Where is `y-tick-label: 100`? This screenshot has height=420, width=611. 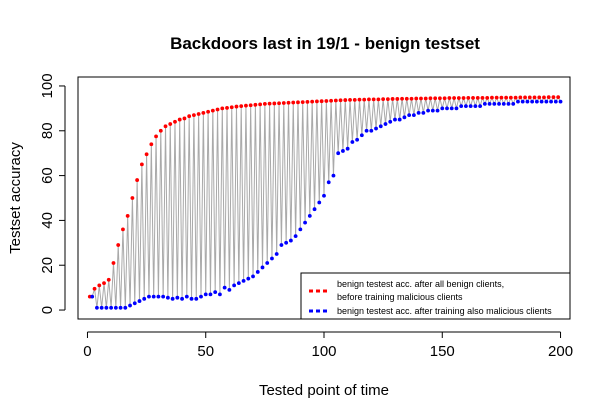 y-tick-label: 100 is located at coordinates (47, 85).